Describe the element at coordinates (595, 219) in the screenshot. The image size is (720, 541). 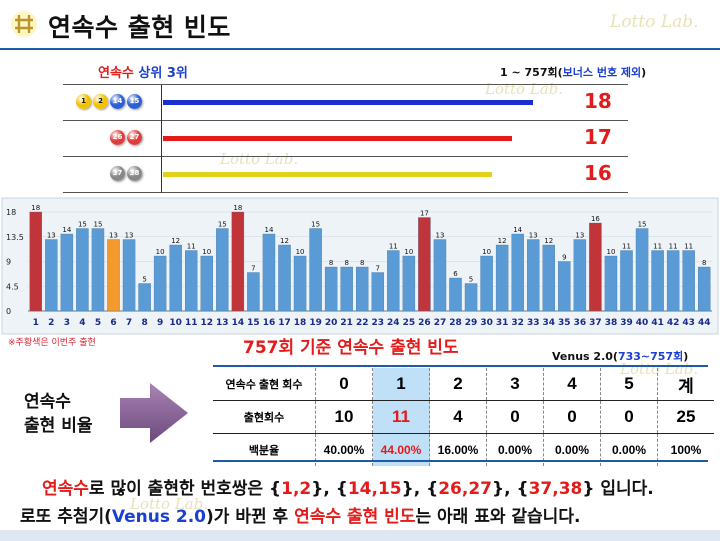
I see `data-label-37: 16` at that location.